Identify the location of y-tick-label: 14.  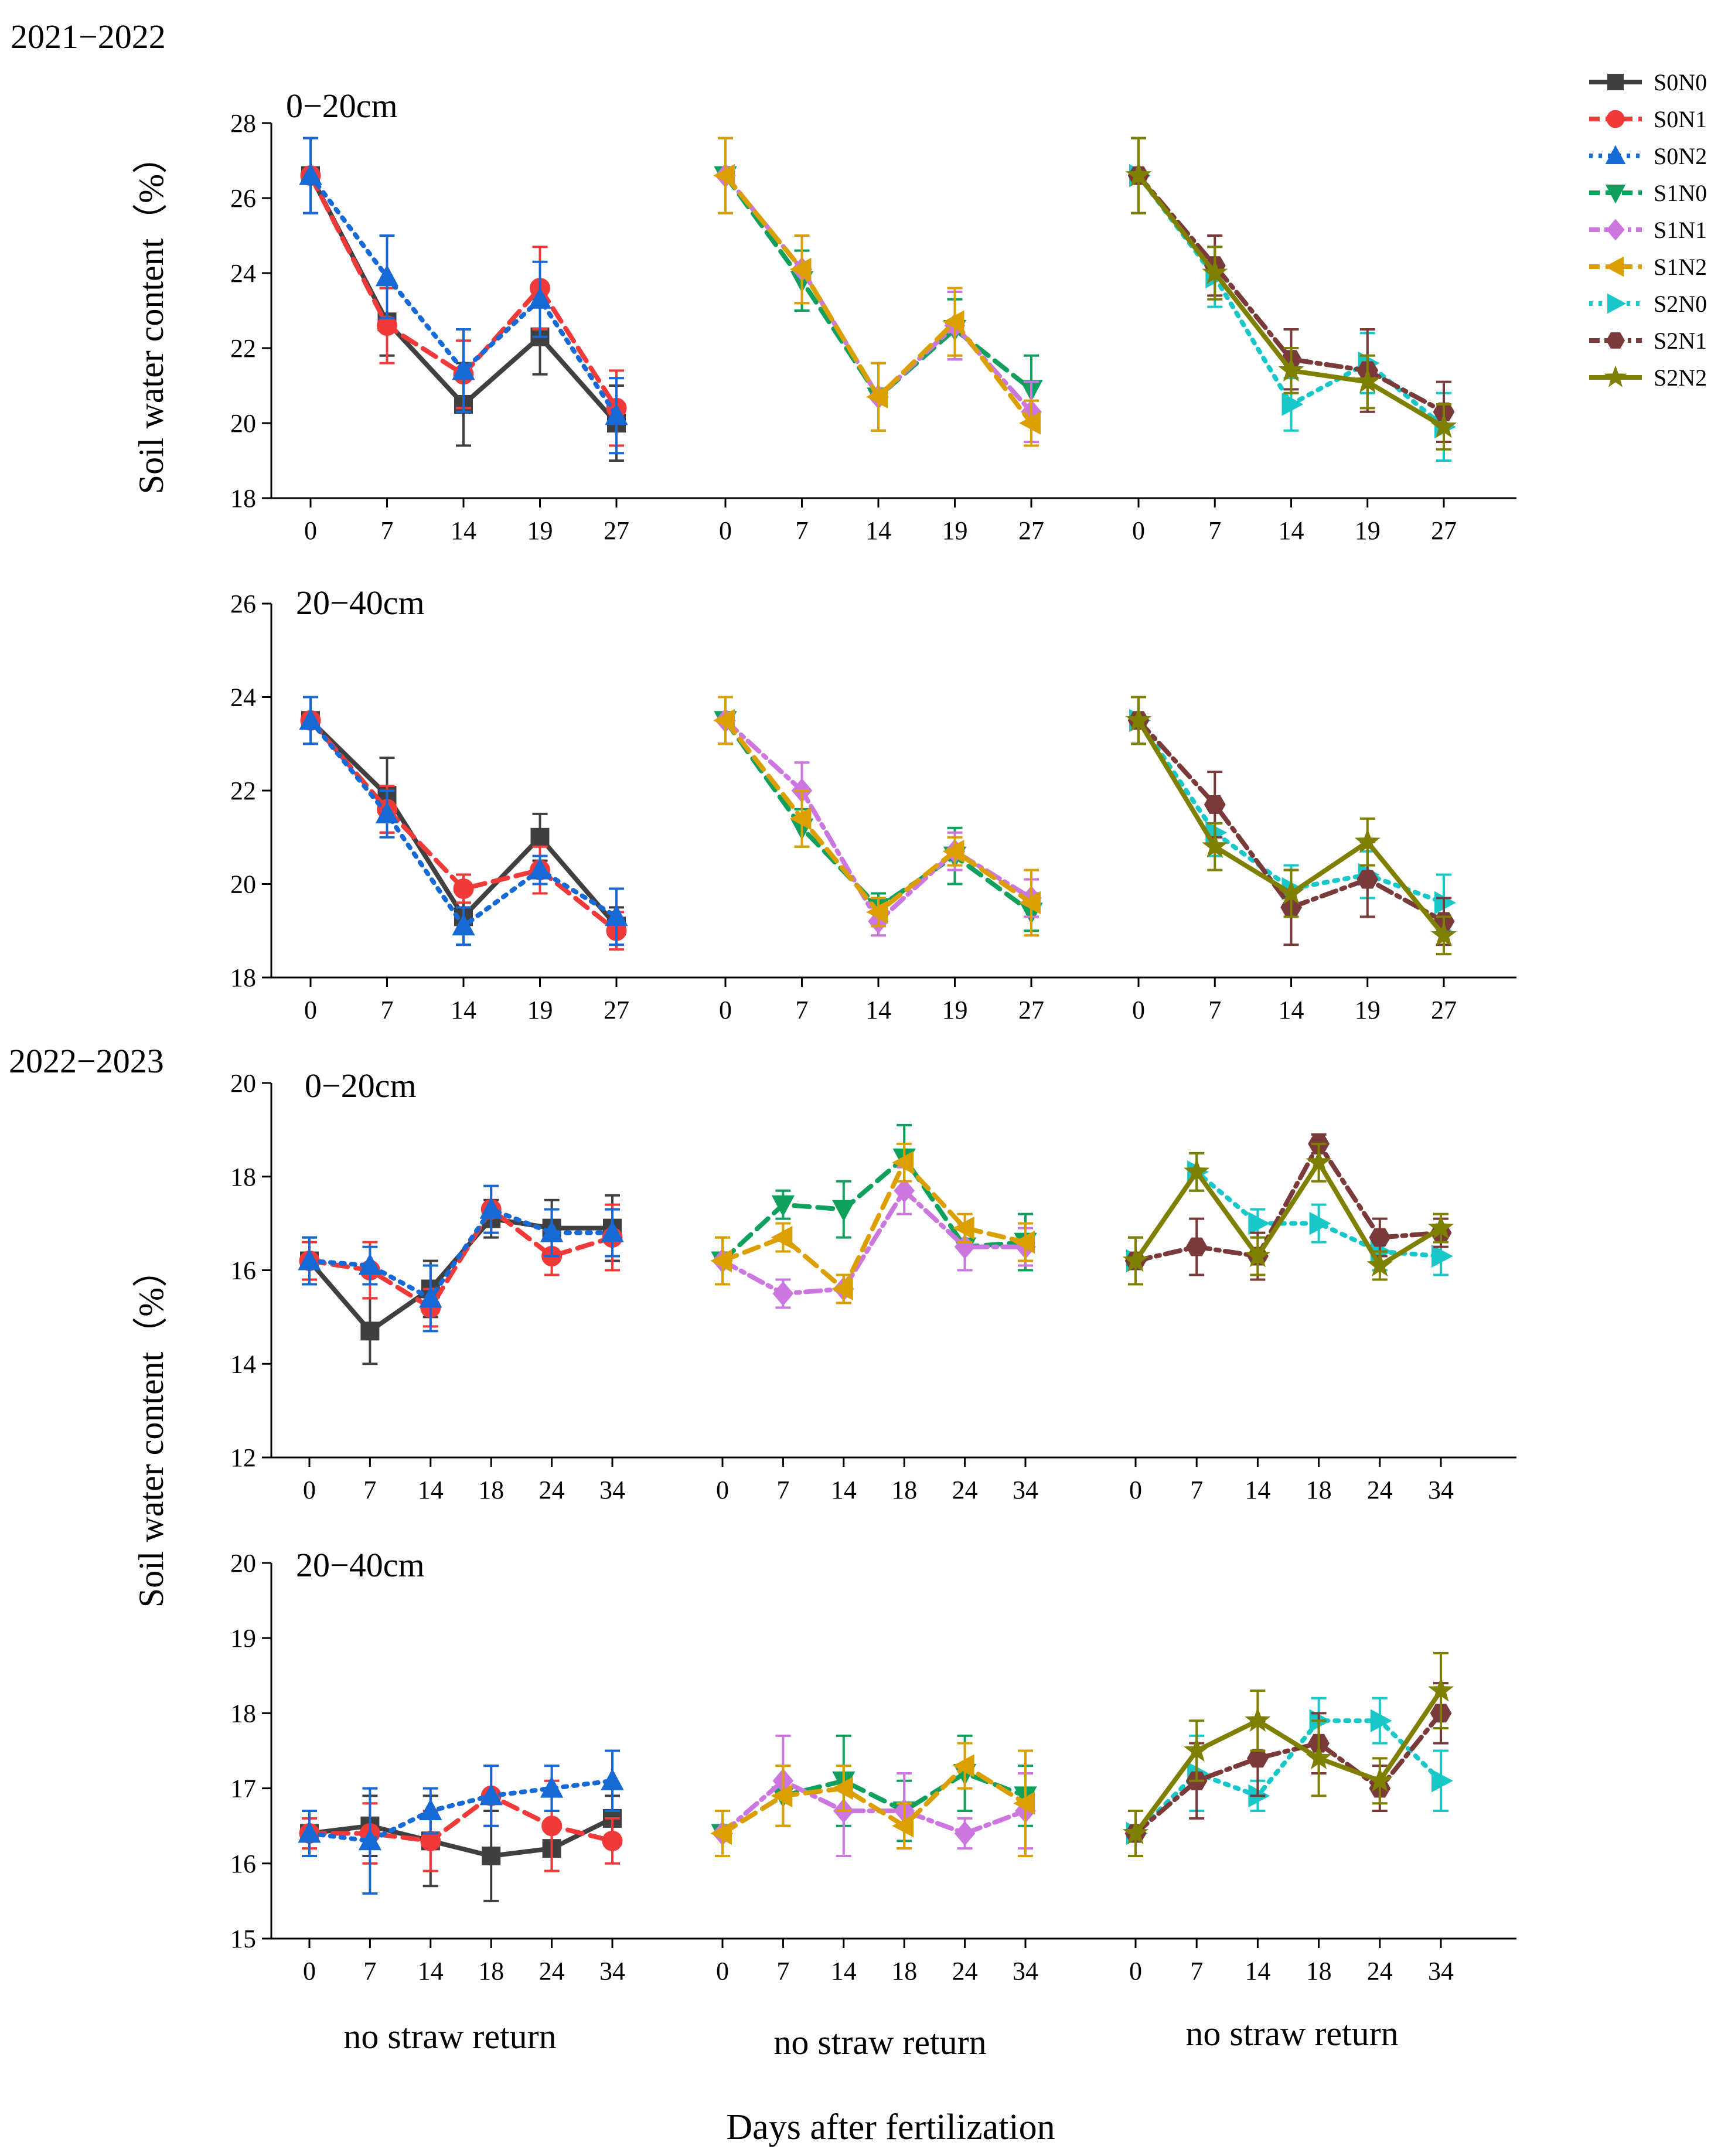
(243, 1364).